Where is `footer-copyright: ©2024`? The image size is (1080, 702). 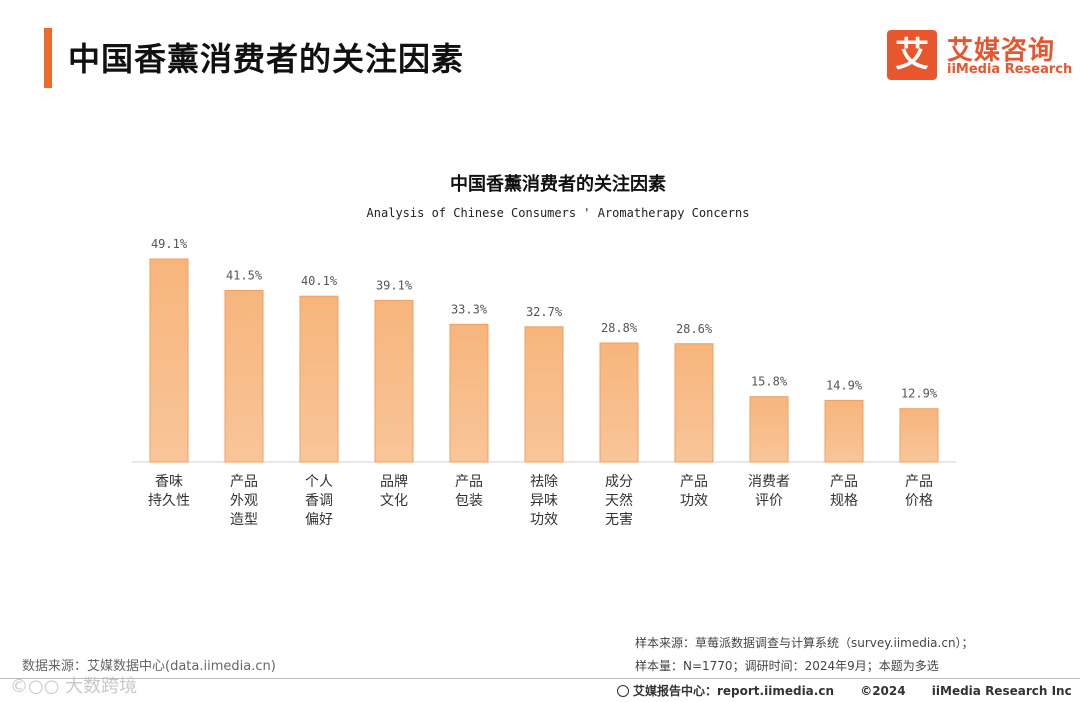
footer-copyright: ©2024 is located at coordinates (883, 691).